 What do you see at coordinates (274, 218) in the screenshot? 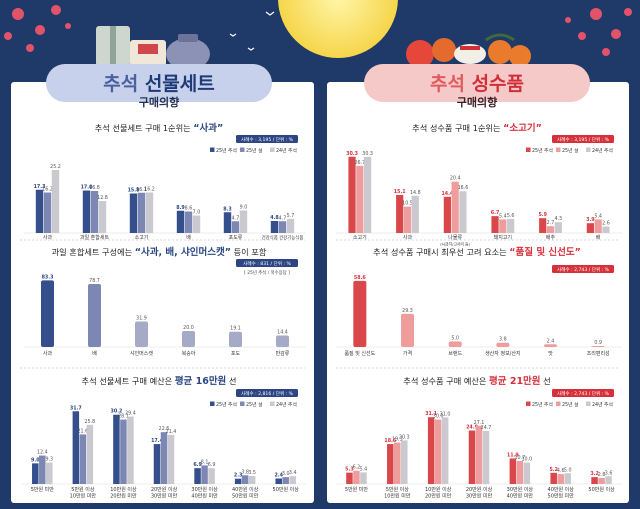
I see `chart-0-value-5-s1: 4.8` at bounding box center [274, 218].